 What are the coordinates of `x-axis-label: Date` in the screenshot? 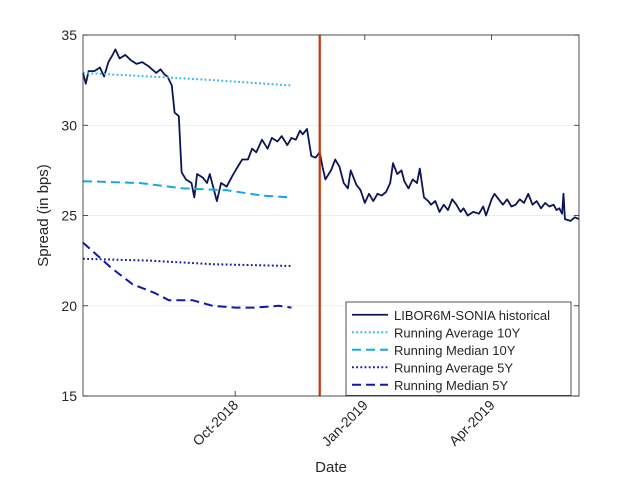 It's located at (331, 467).